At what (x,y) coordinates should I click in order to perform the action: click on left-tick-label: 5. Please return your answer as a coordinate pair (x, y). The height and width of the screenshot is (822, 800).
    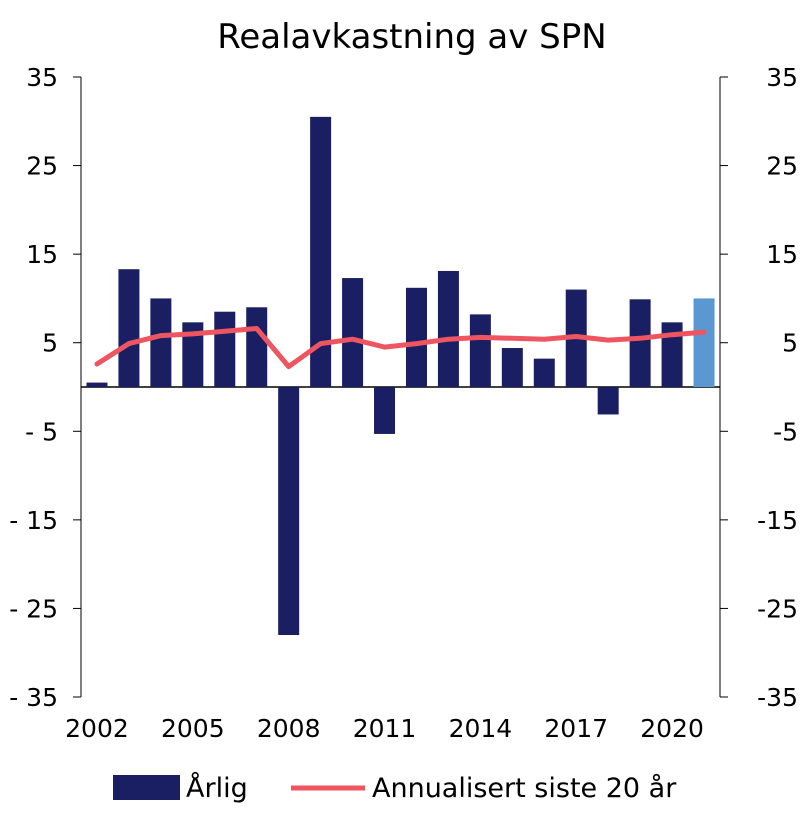
    Looking at the image, I should click on (50, 343).